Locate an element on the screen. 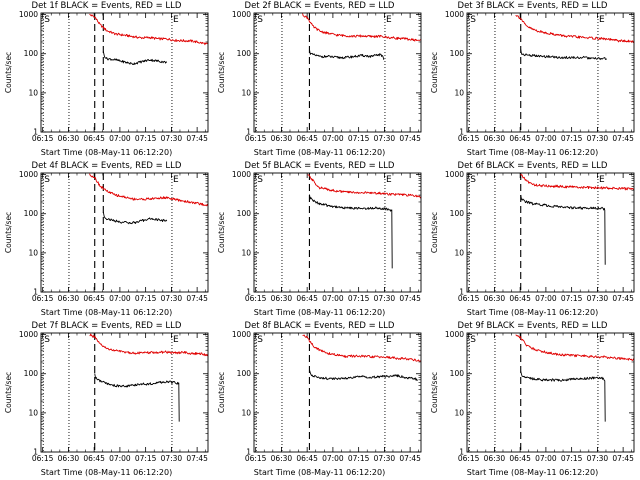  chart-title: Det 9f BLACK = Events, RED = LLD is located at coordinates (532, 326).